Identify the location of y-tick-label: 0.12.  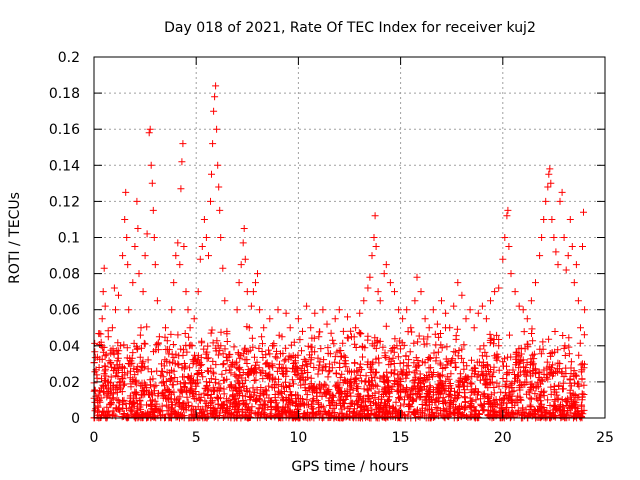
(64, 202).